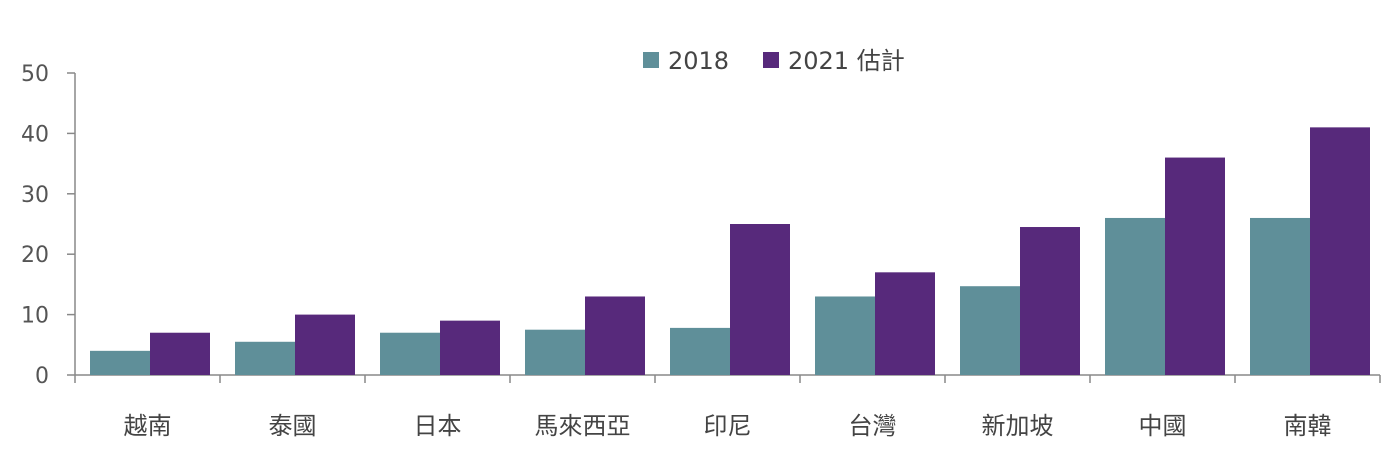  I want to click on bar-2021-估計-2, so click(470, 347).